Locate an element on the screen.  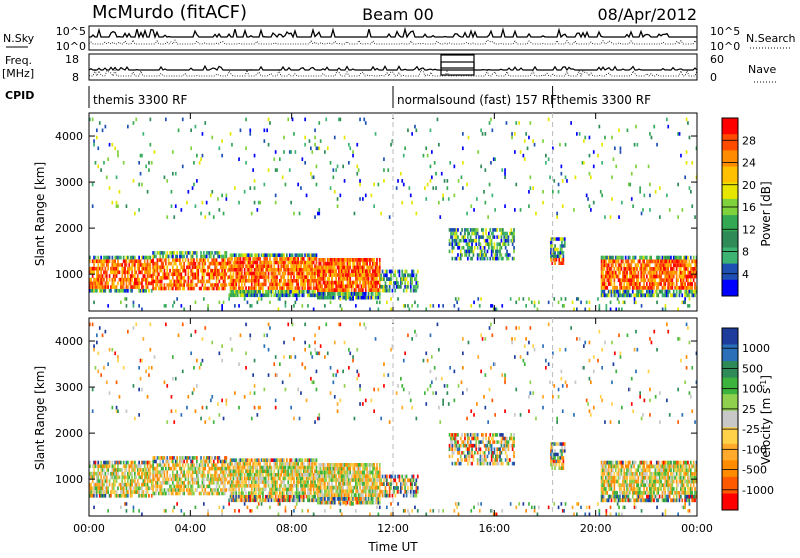
freq-frame is located at coordinates (393, 67).